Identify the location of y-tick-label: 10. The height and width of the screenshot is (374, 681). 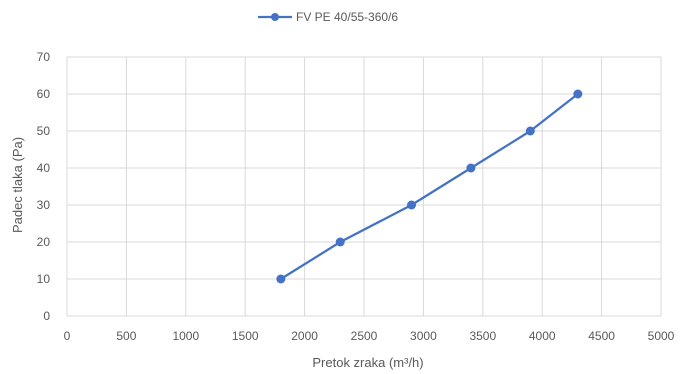
(44, 279).